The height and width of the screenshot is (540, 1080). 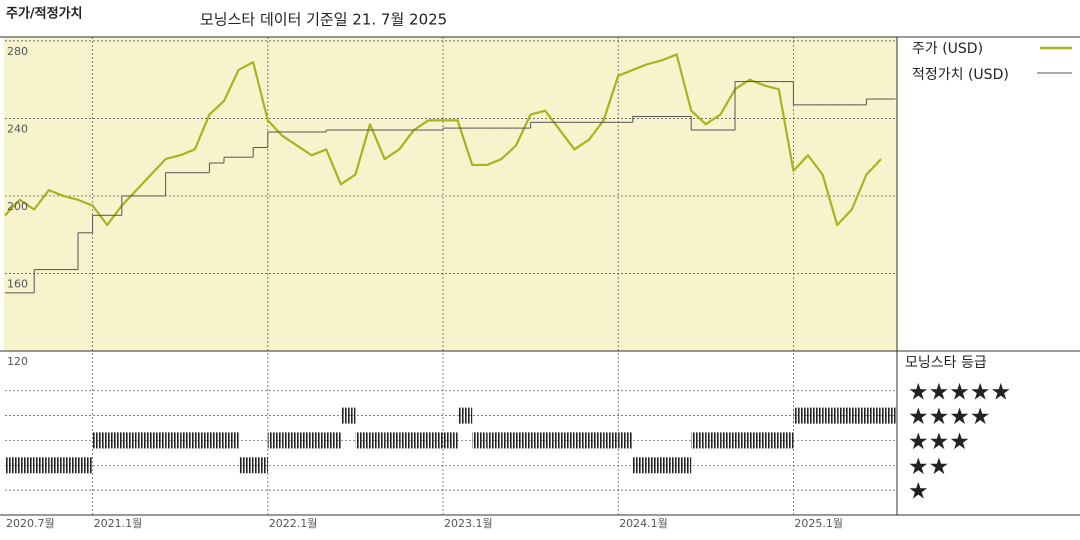 I want to click on chart-subtitle: 모닝스타 데이터 기준일 21. 7월 2025, so click(x=323, y=20).